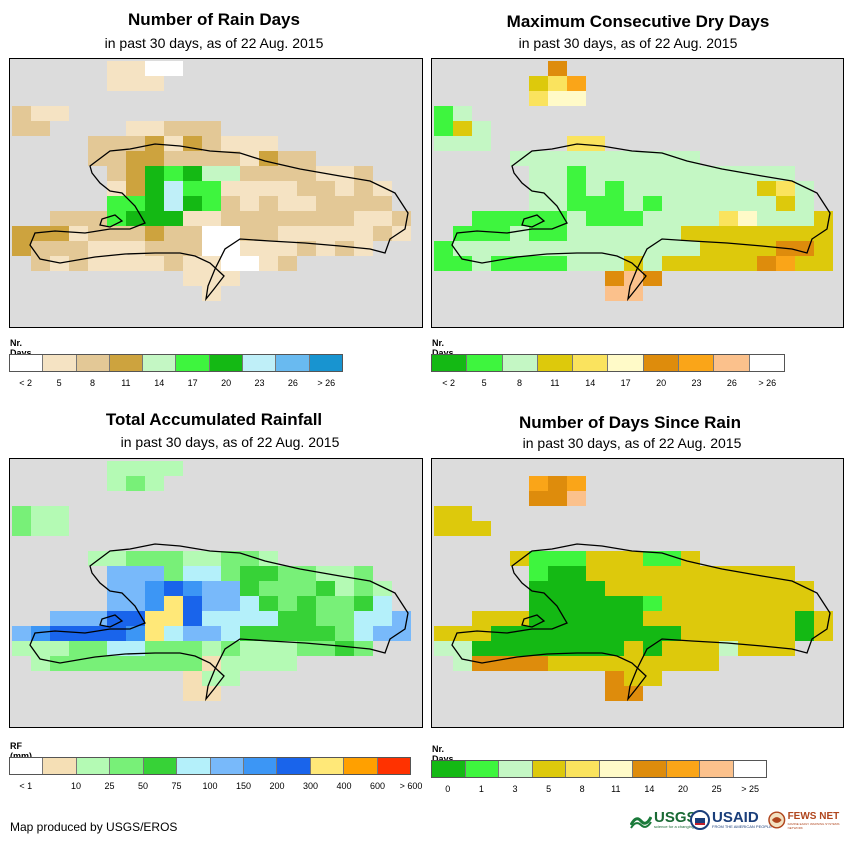  Describe the element at coordinates (344, 786) in the screenshot. I see `legend-tick-label: 400` at that location.